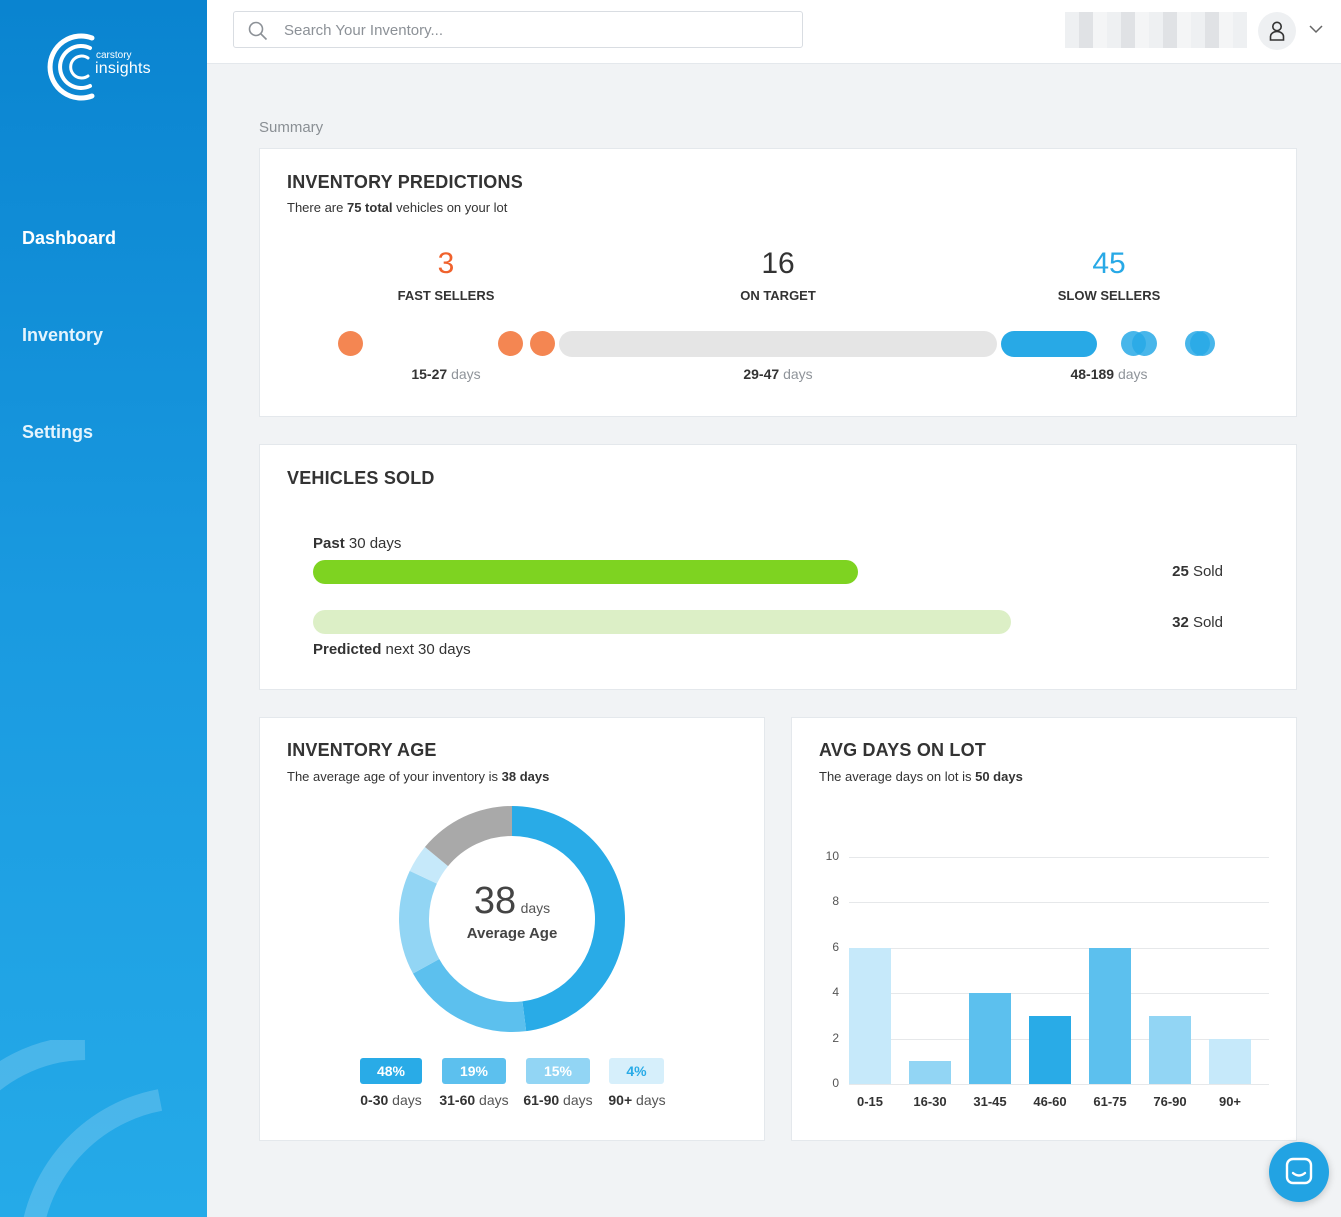  Describe the element at coordinates (446, 295) in the screenshot. I see `fast-sellers-label: FAST SELLERS` at that location.